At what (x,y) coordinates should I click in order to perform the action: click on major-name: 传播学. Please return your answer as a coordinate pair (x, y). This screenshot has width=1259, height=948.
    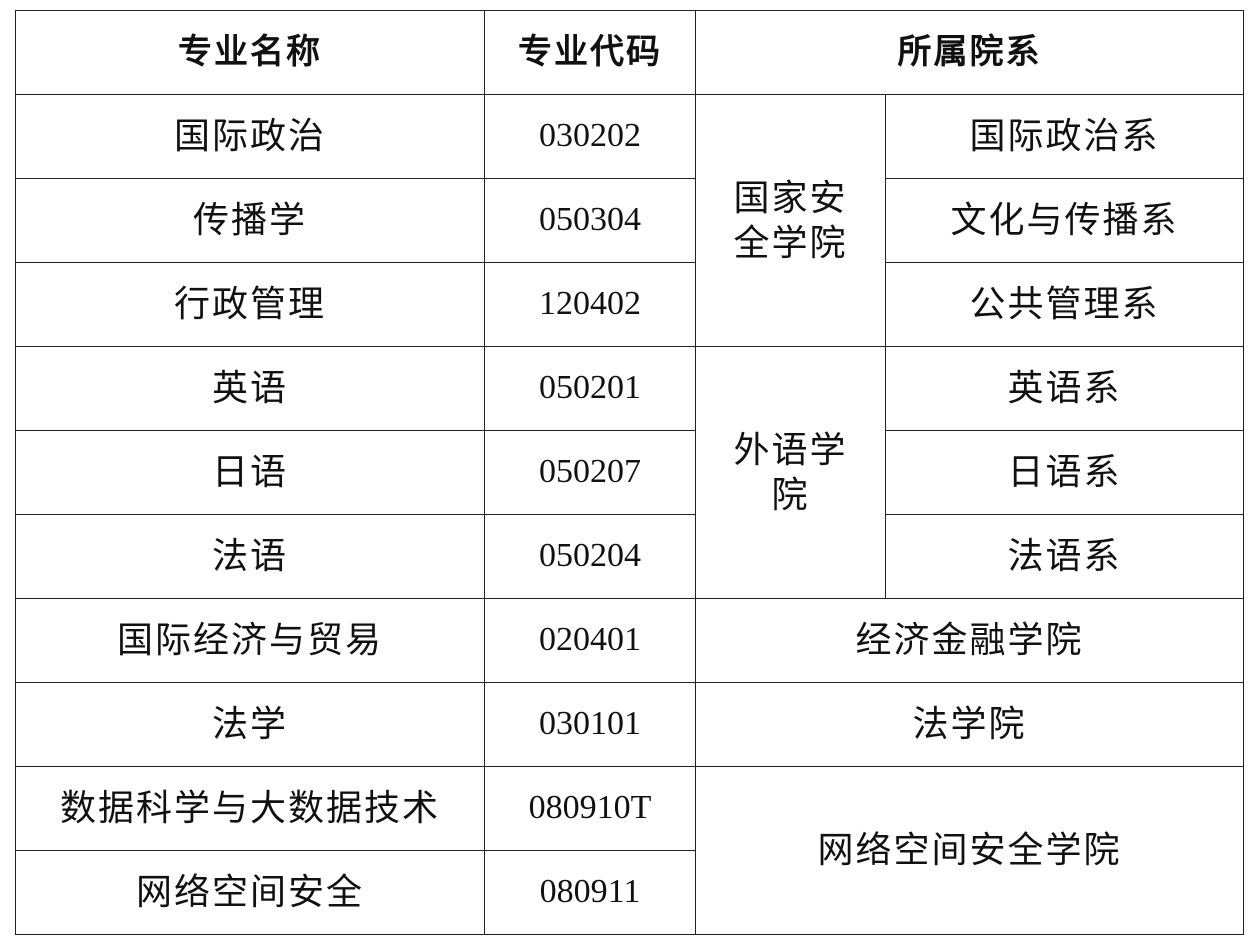
    Looking at the image, I should click on (250, 220).